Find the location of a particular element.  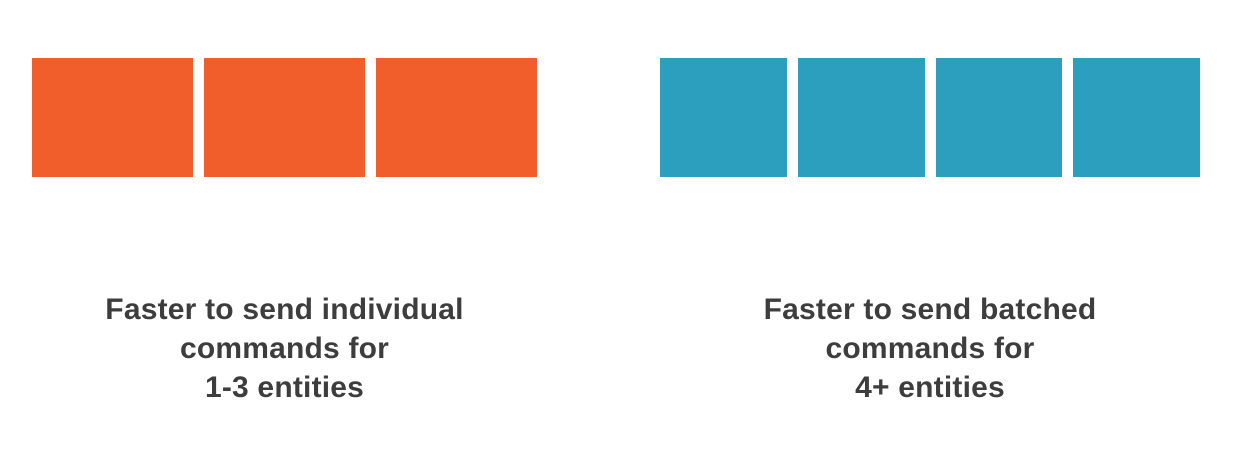

batched-caption-line-2: commands for is located at coordinates (930, 348).